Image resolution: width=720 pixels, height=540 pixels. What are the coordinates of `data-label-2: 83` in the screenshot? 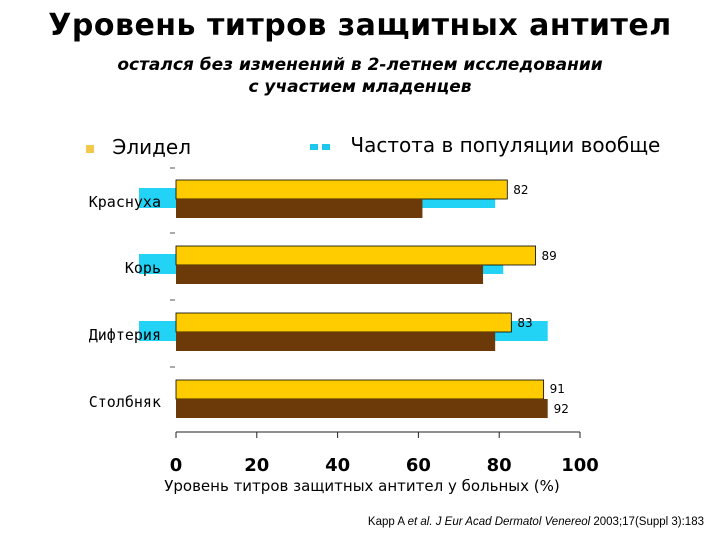 It's located at (524, 323).